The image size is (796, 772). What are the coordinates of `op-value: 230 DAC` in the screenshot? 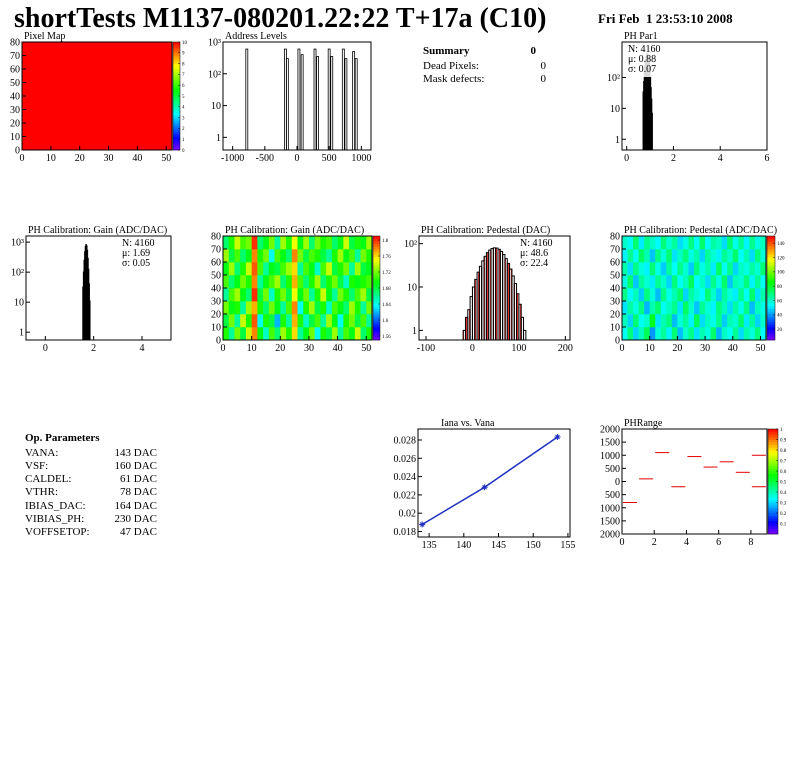 It's located at (136, 519).